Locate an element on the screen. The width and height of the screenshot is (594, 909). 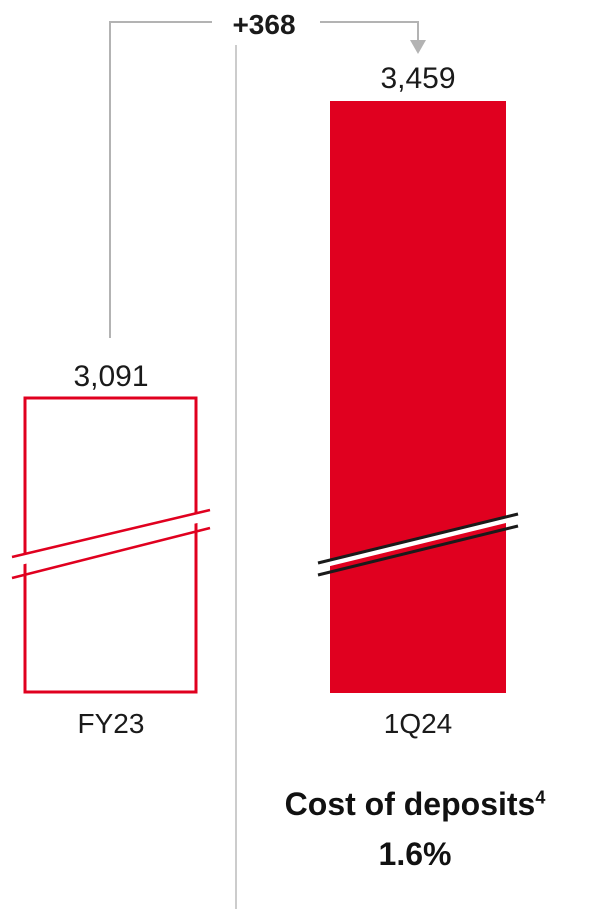
value-label-fy23: 3,091 is located at coordinates (110, 376).